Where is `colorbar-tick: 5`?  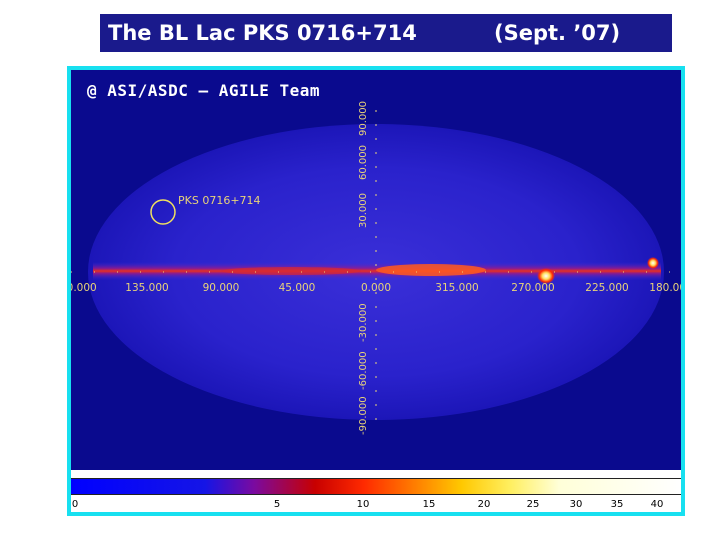 colorbar-tick: 5 is located at coordinates (277, 504).